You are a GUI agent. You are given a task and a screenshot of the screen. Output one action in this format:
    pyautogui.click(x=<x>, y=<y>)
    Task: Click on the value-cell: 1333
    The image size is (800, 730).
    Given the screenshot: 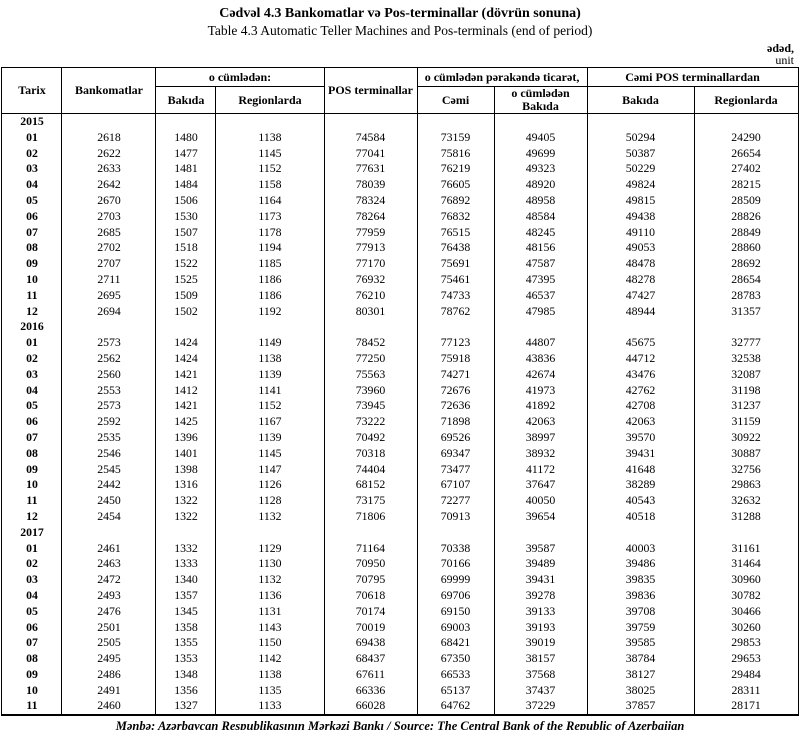 What is the action you would take?
    pyautogui.click(x=186, y=564)
    